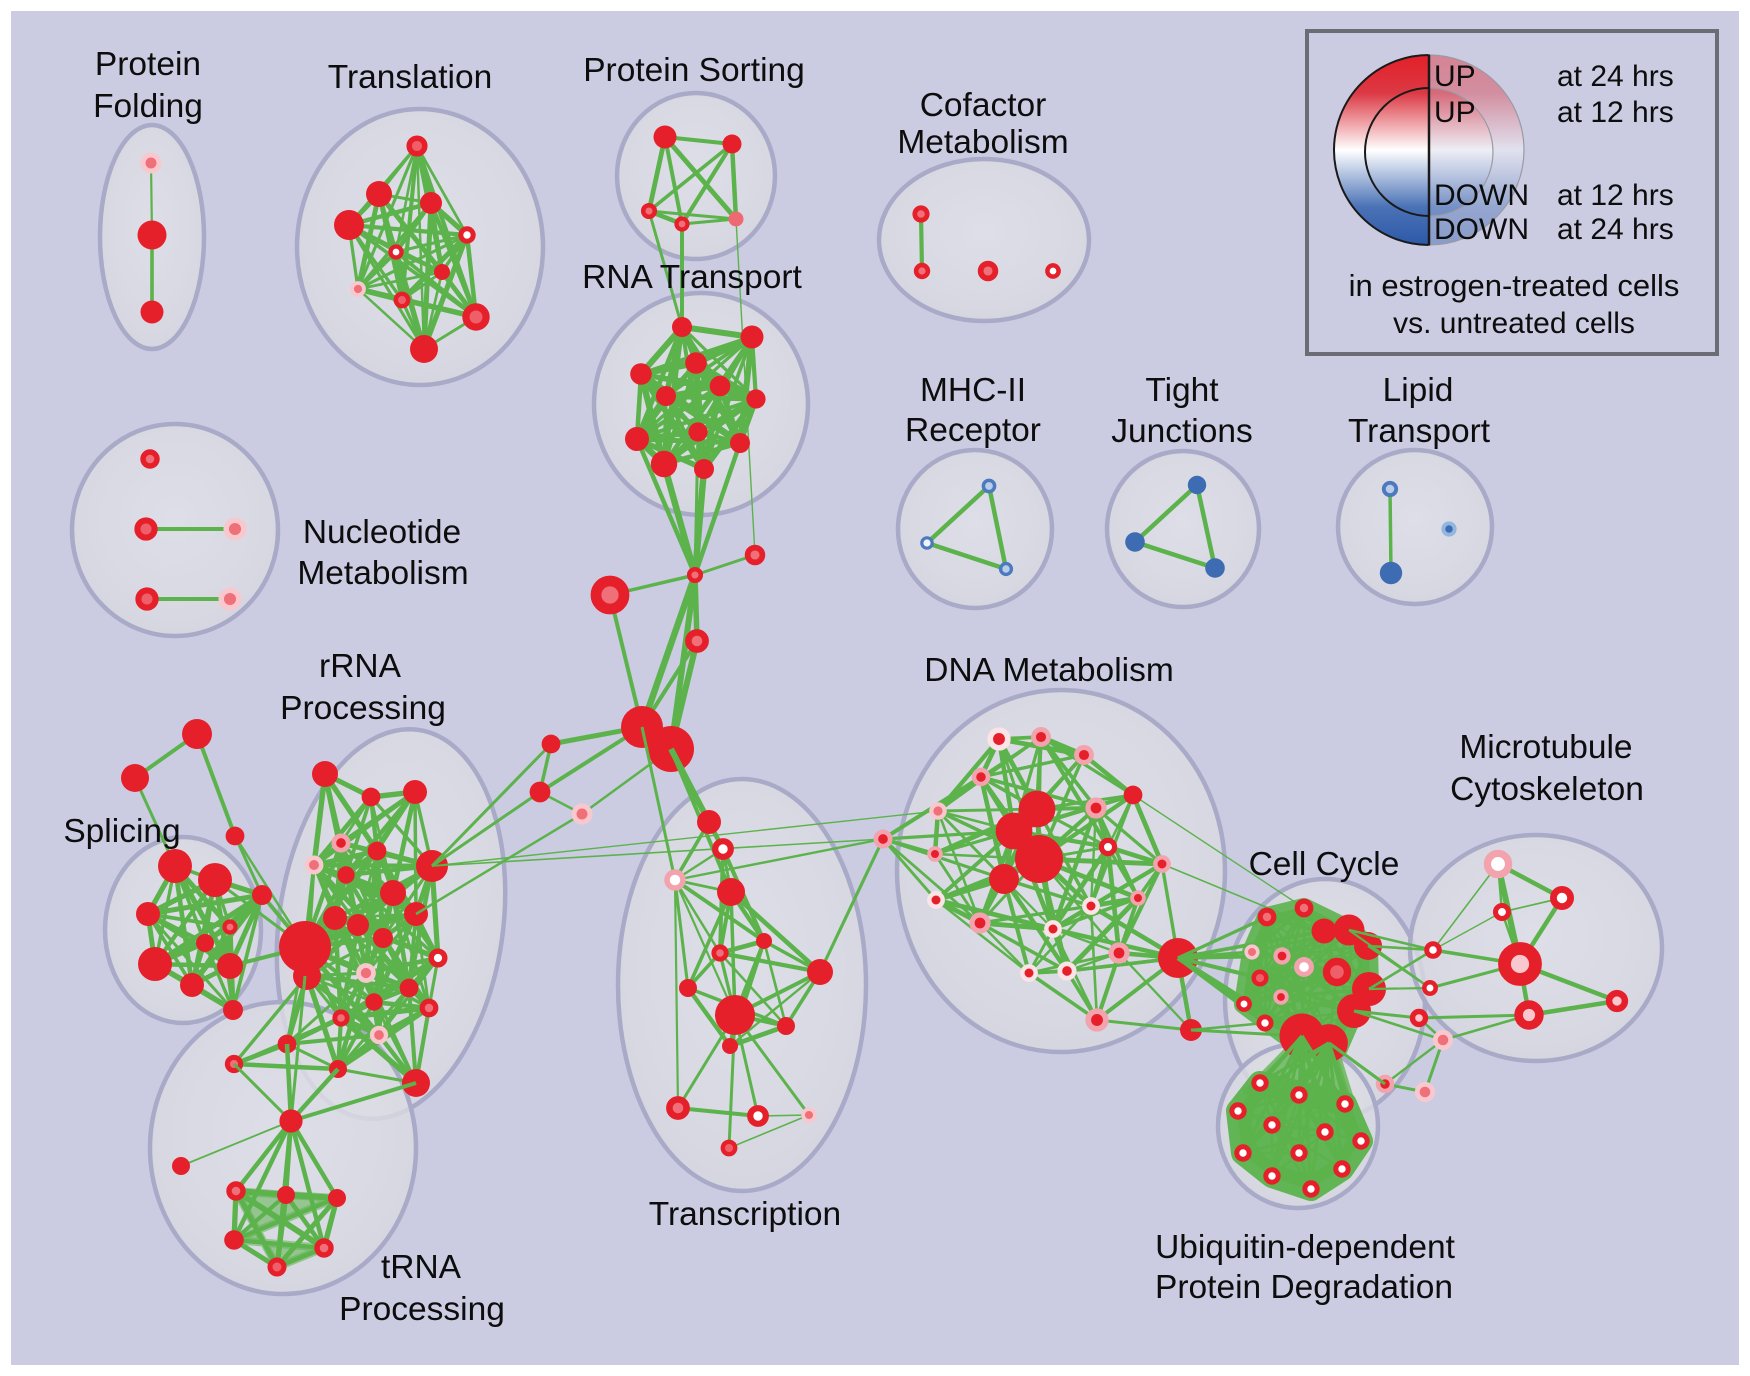 The image size is (1750, 1376). I want to click on svg-text: RNA Transport, so click(692, 277).